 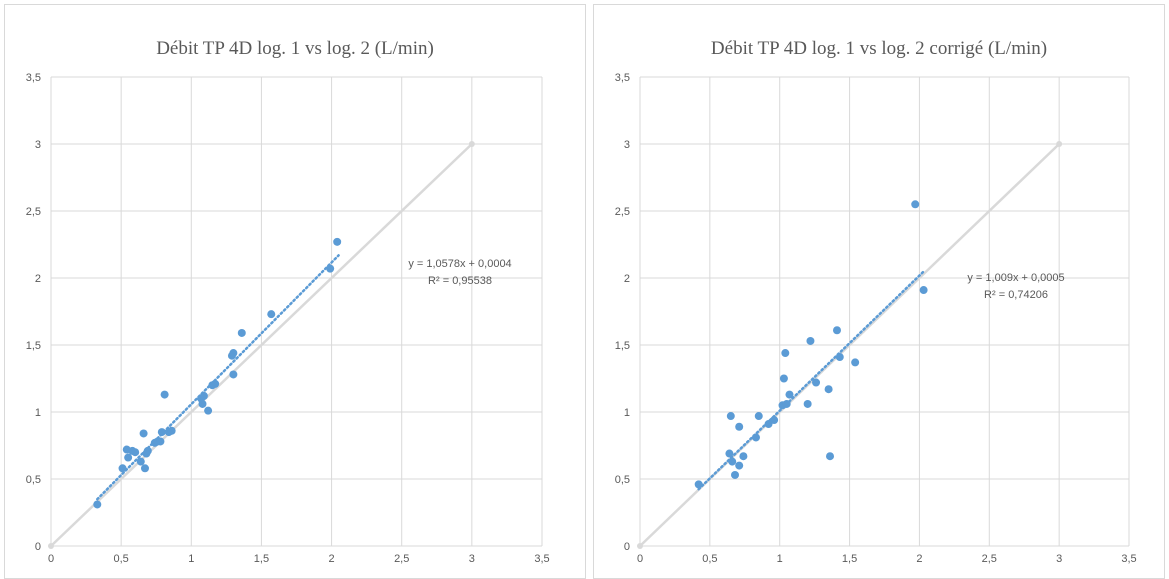 What do you see at coordinates (1015, 278) in the screenshot?
I see `trendline-equation: y = 1,009x + 0,0005` at bounding box center [1015, 278].